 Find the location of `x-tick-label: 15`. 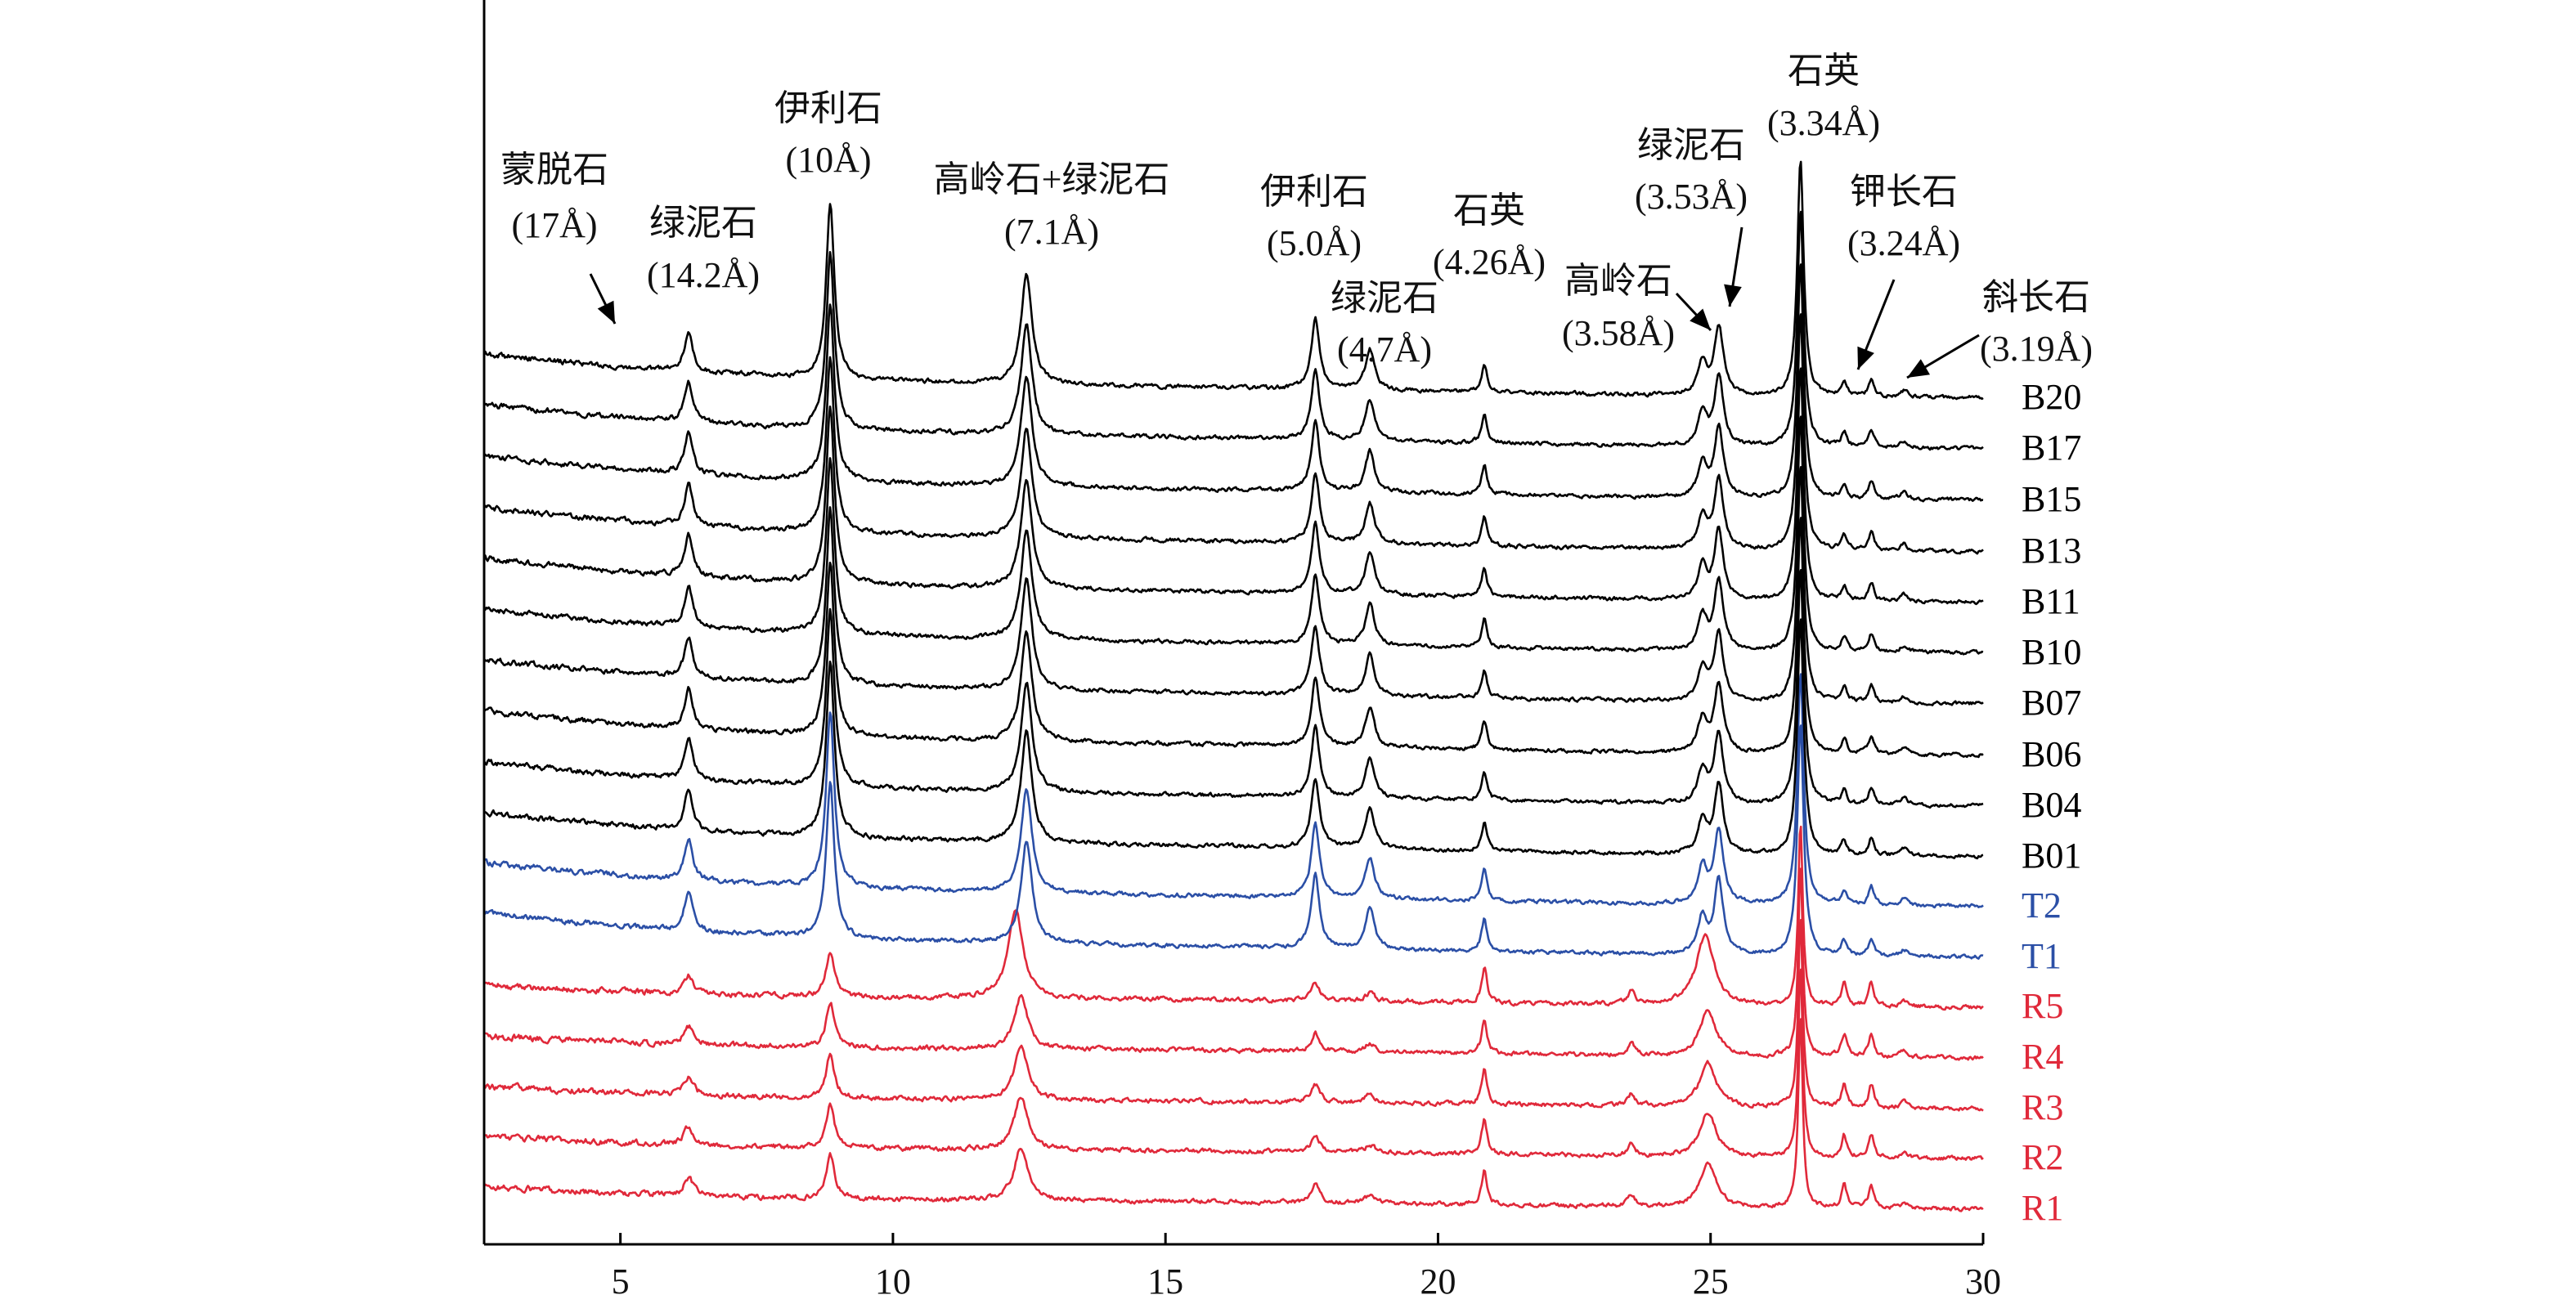

x-tick-label: 15 is located at coordinates (1165, 1281).